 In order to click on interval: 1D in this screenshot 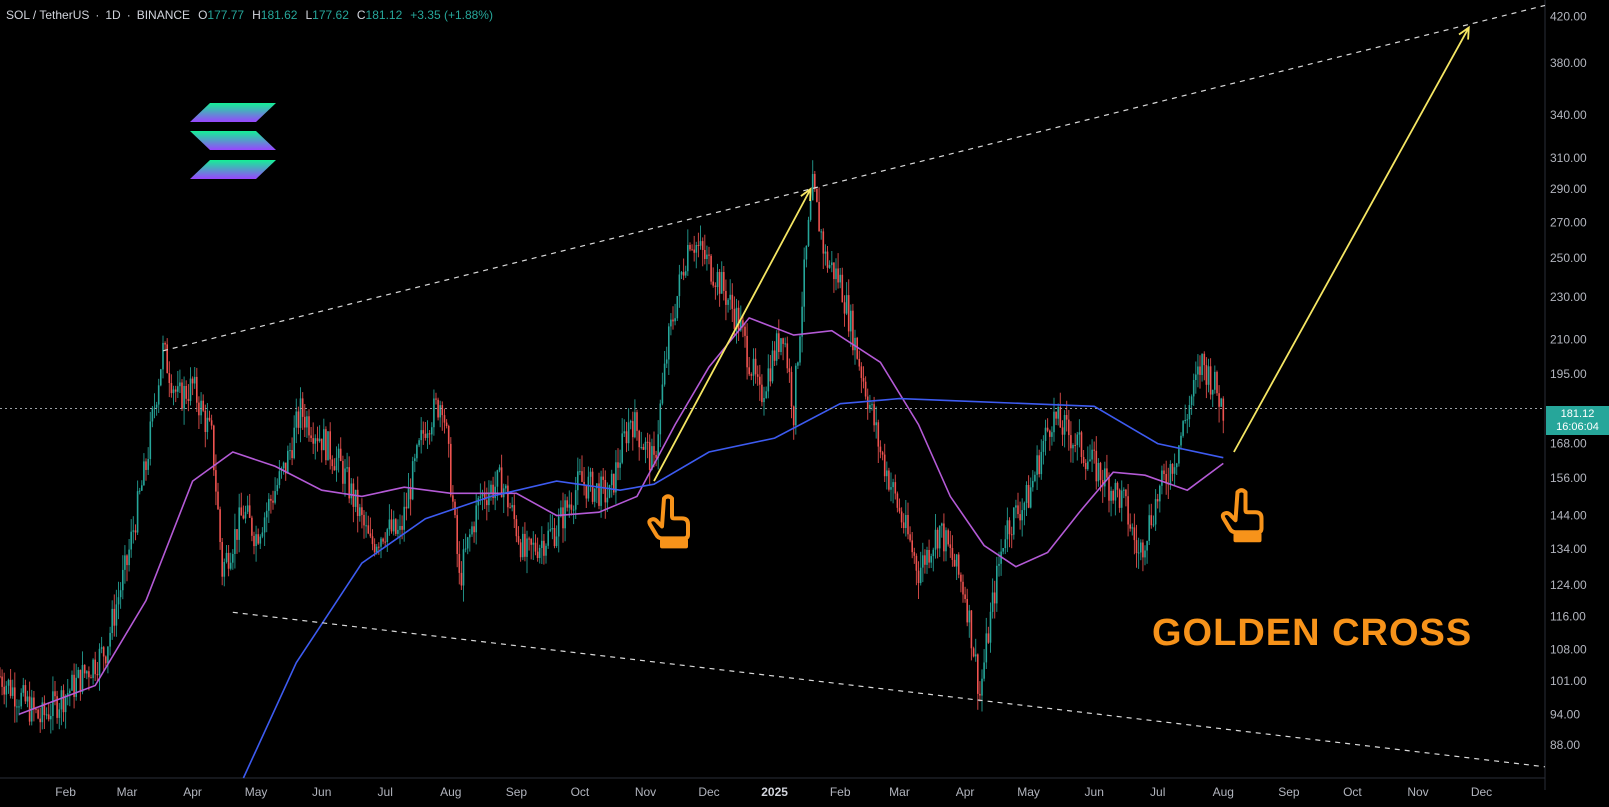, I will do `click(113, 15)`.